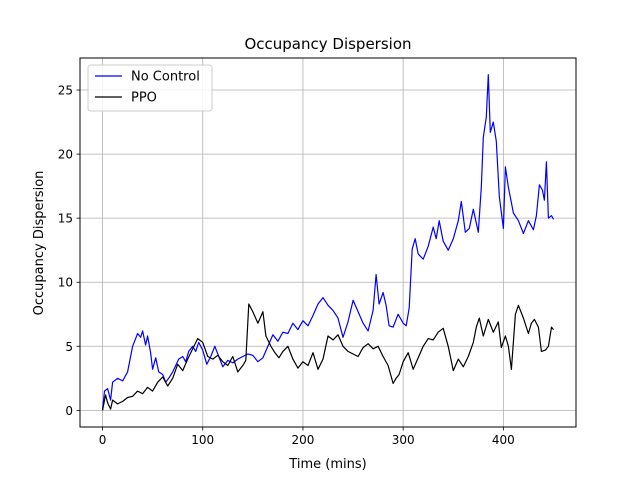 This screenshot has width=640, height=480. Describe the element at coordinates (150, 88) in the screenshot. I see `legend: No Control PPO` at that location.